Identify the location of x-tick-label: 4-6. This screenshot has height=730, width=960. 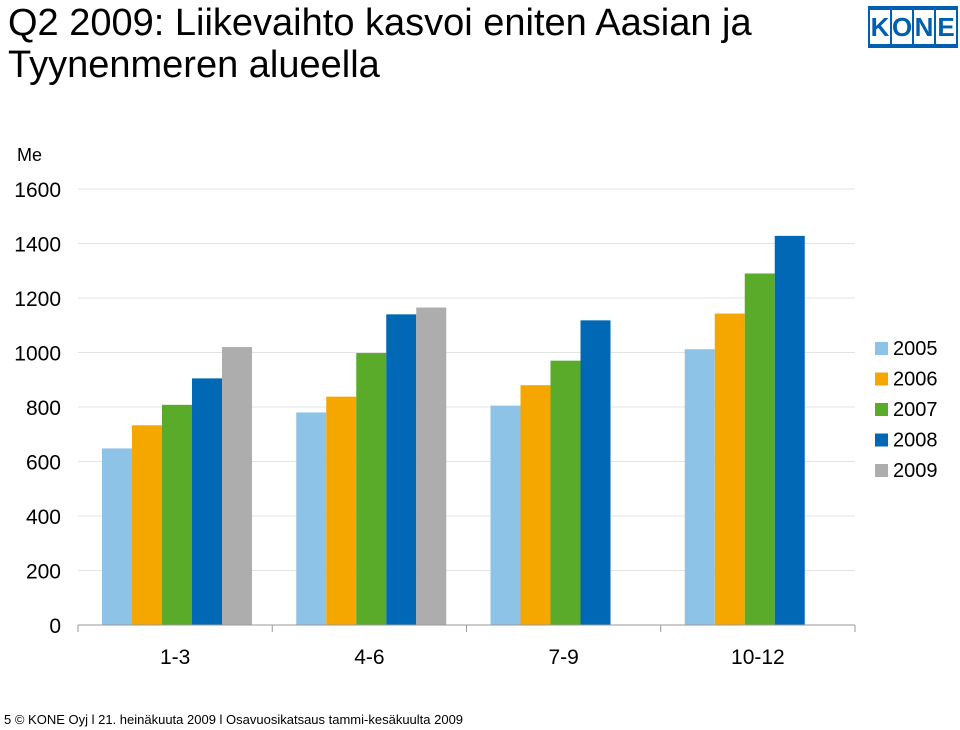
(369, 657).